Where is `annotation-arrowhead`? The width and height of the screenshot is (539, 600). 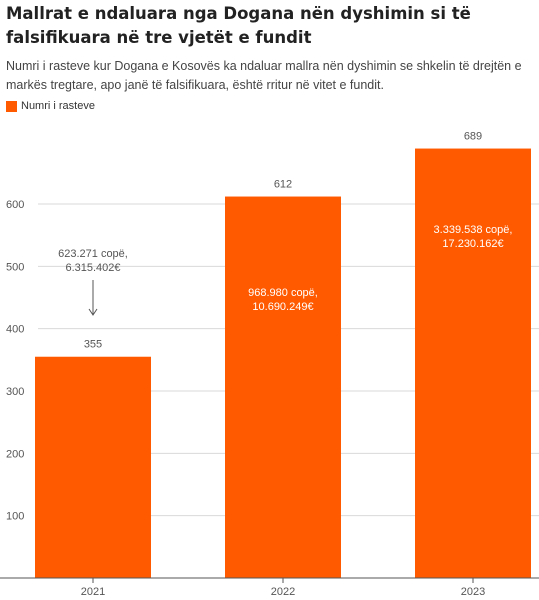 annotation-arrowhead is located at coordinates (93, 312).